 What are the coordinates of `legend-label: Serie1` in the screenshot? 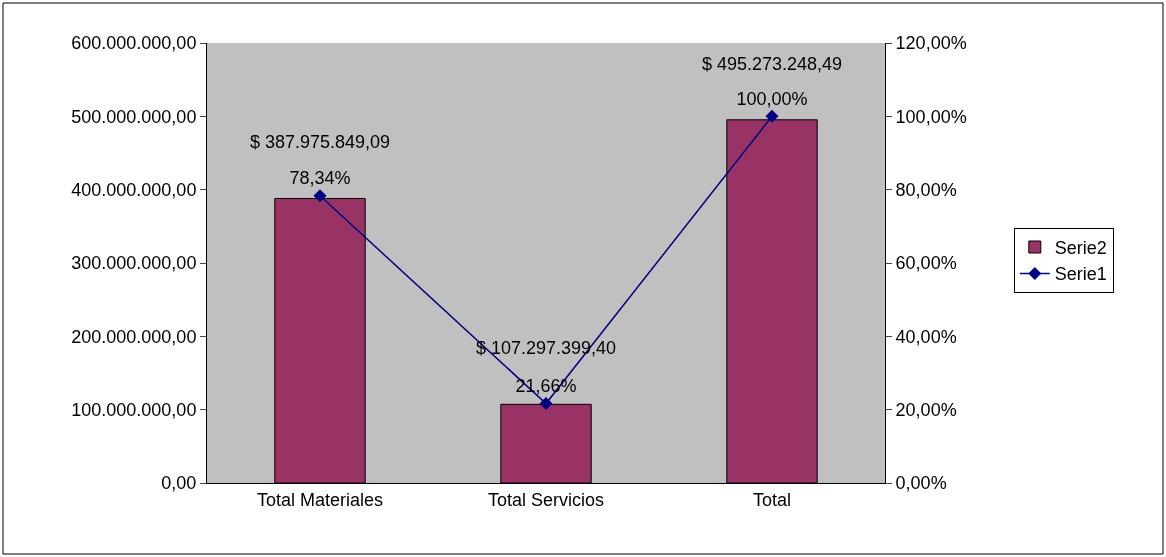 It's located at (1080, 274).